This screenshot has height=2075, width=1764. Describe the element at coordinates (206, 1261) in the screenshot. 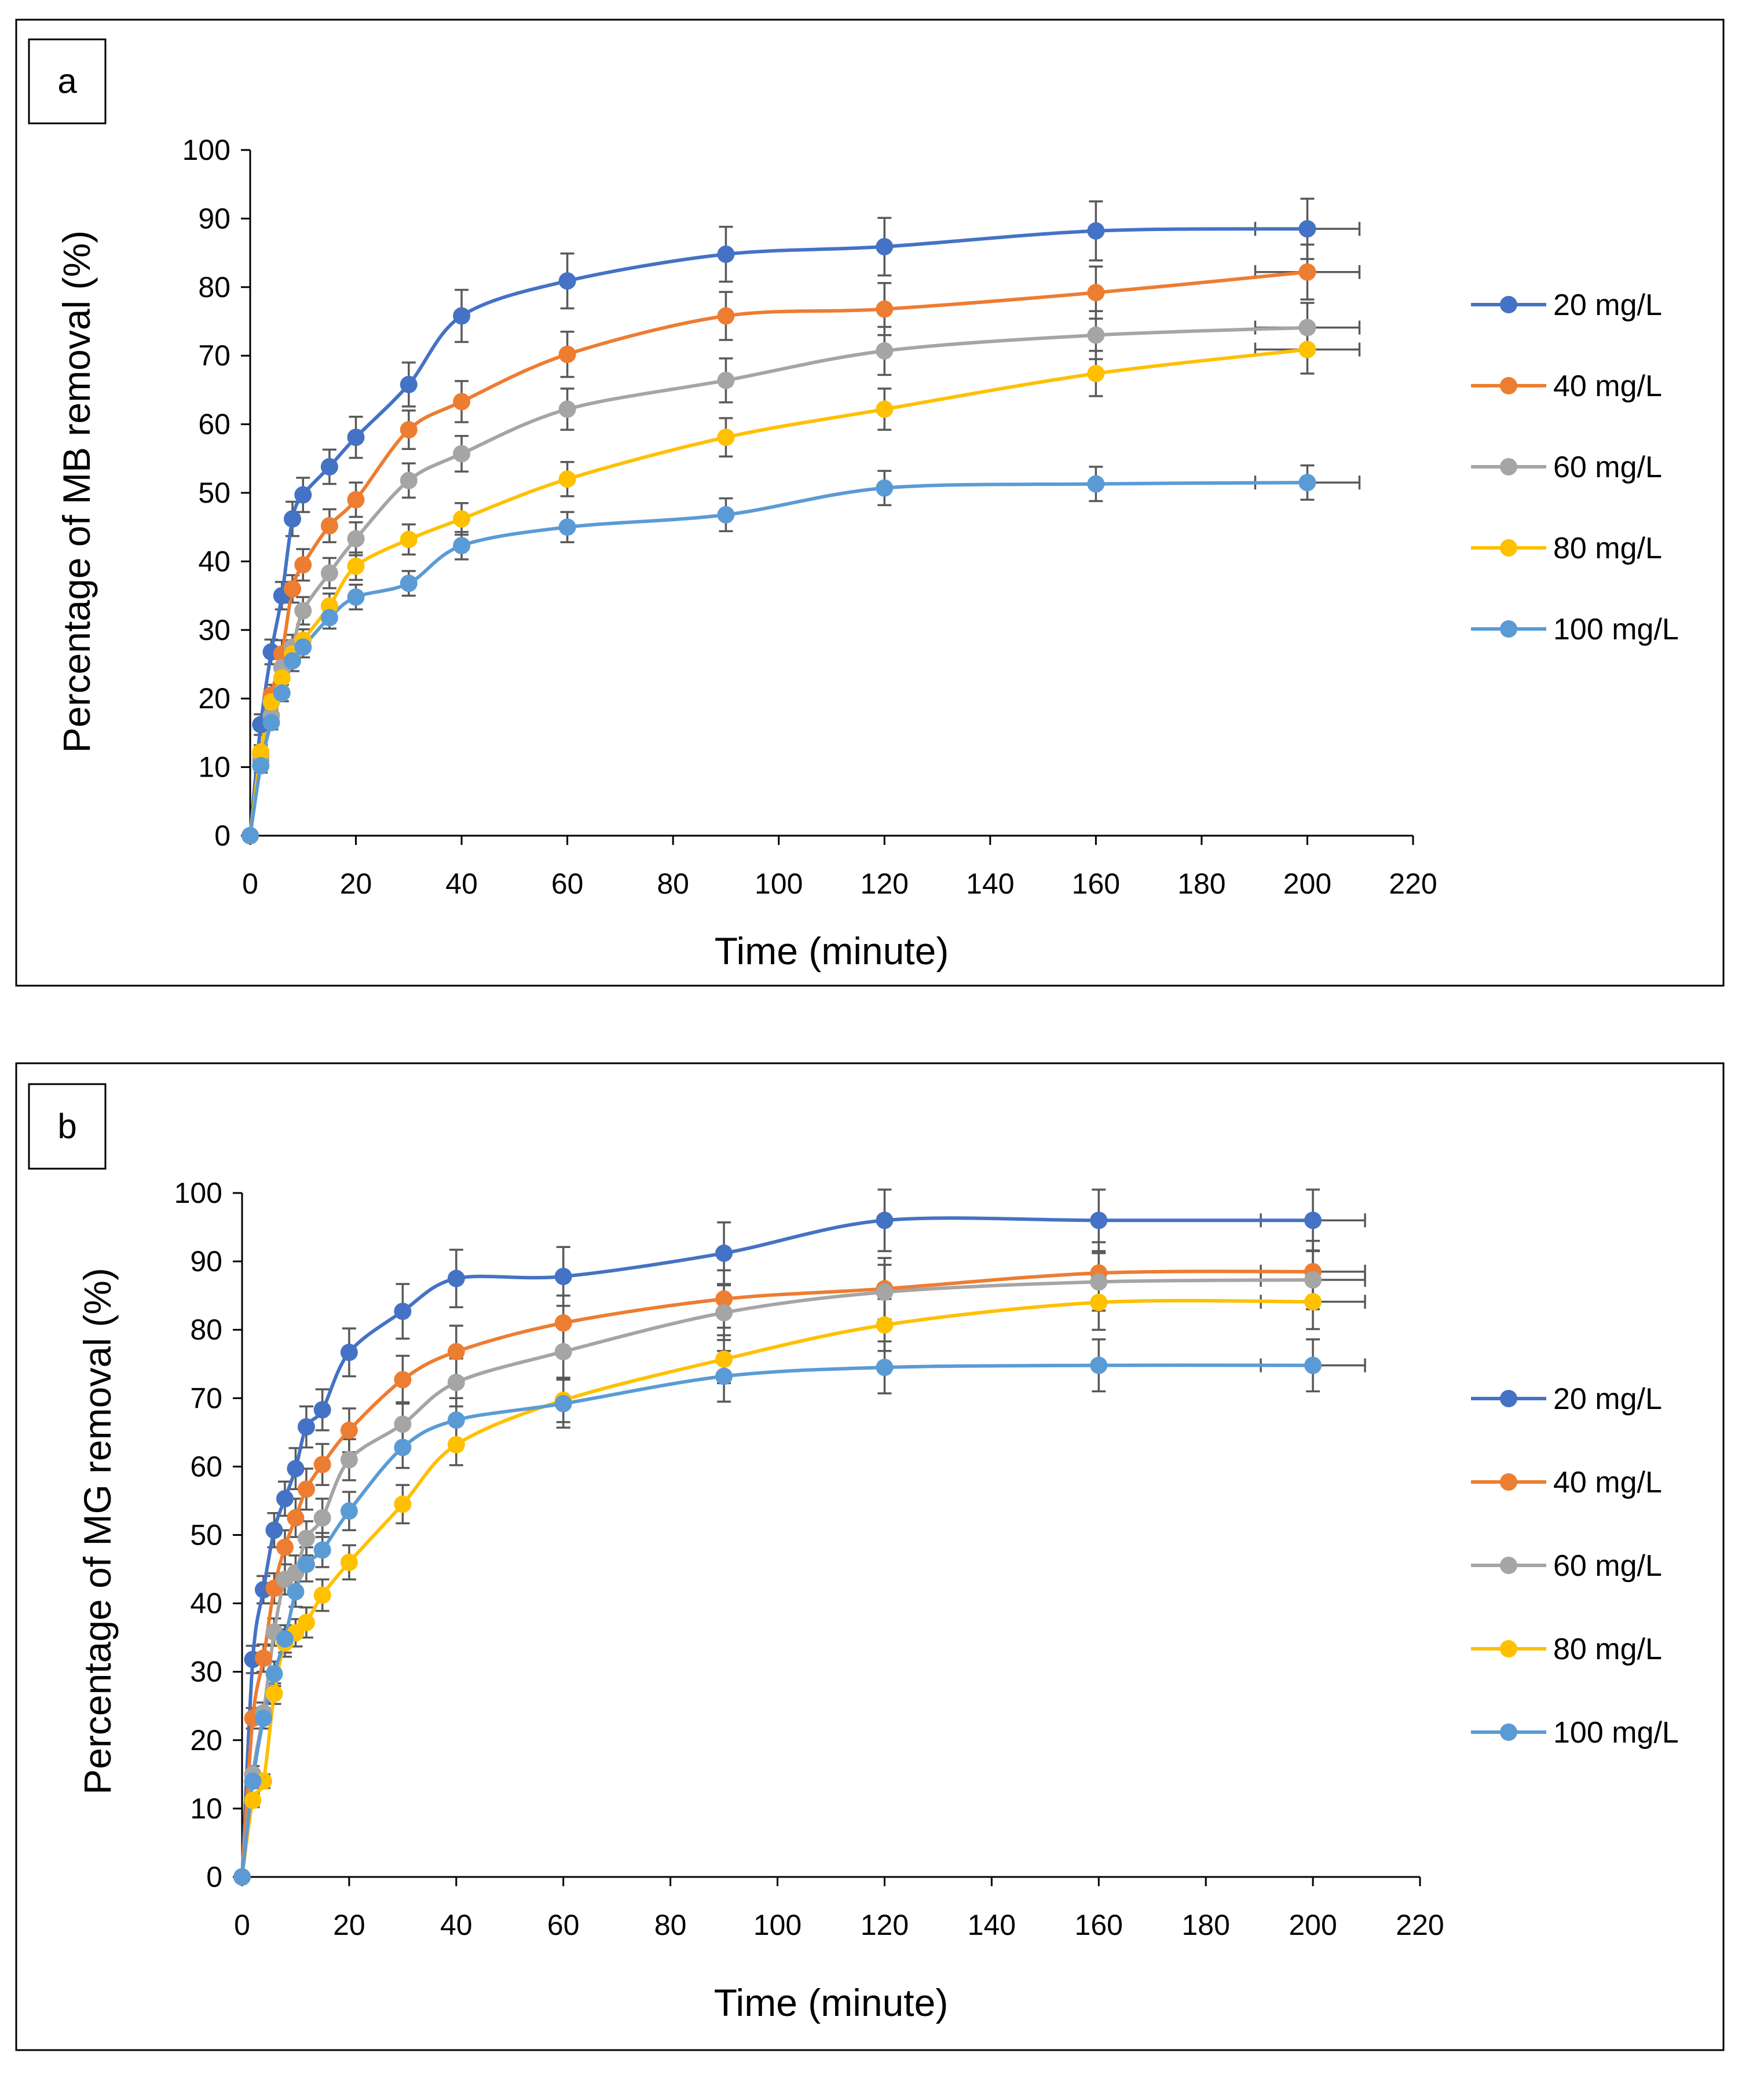

I see `y-tick-label: 90` at that location.